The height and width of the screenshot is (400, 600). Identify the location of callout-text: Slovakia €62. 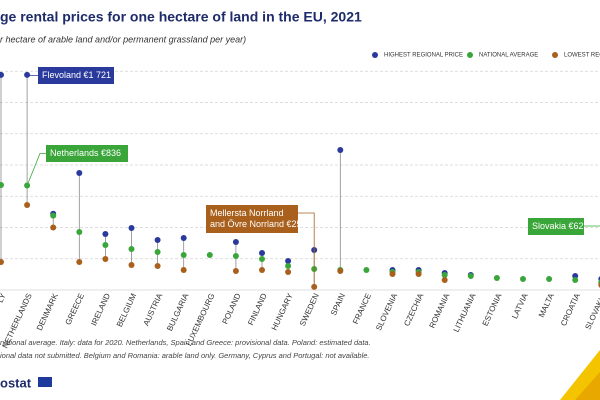
(558, 226).